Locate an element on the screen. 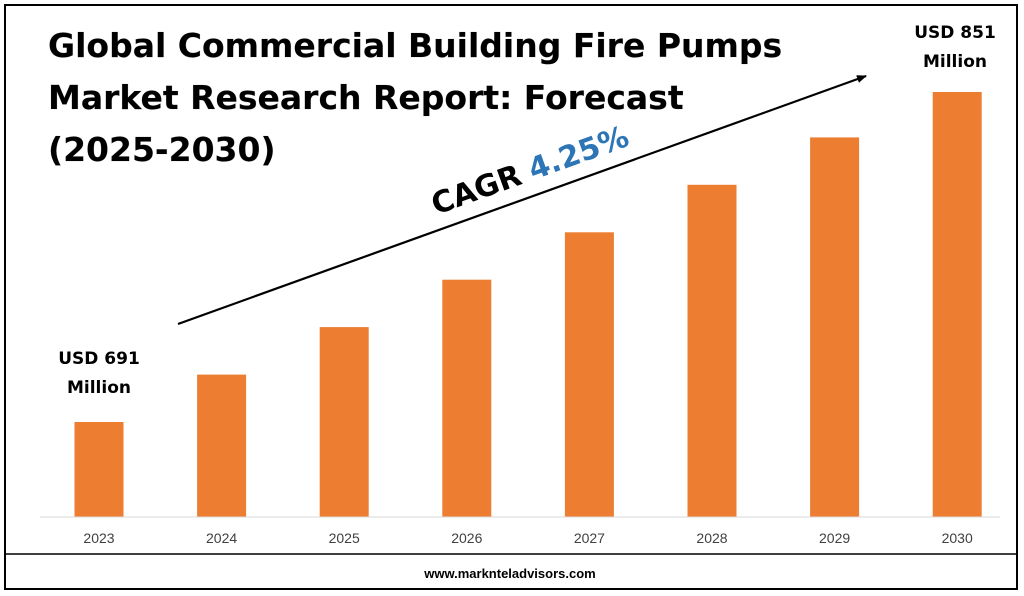 The image size is (1024, 596). tick-label-2028: 2028 is located at coordinates (711, 538).